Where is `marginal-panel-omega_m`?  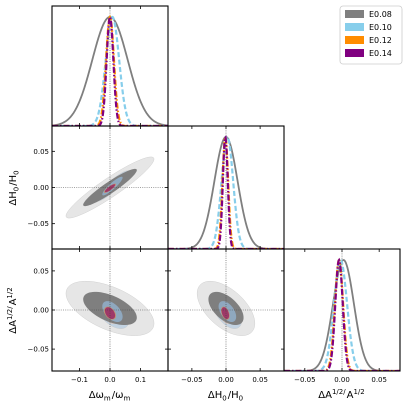
marginal-panel-omega_m is located at coordinates (110, 70).